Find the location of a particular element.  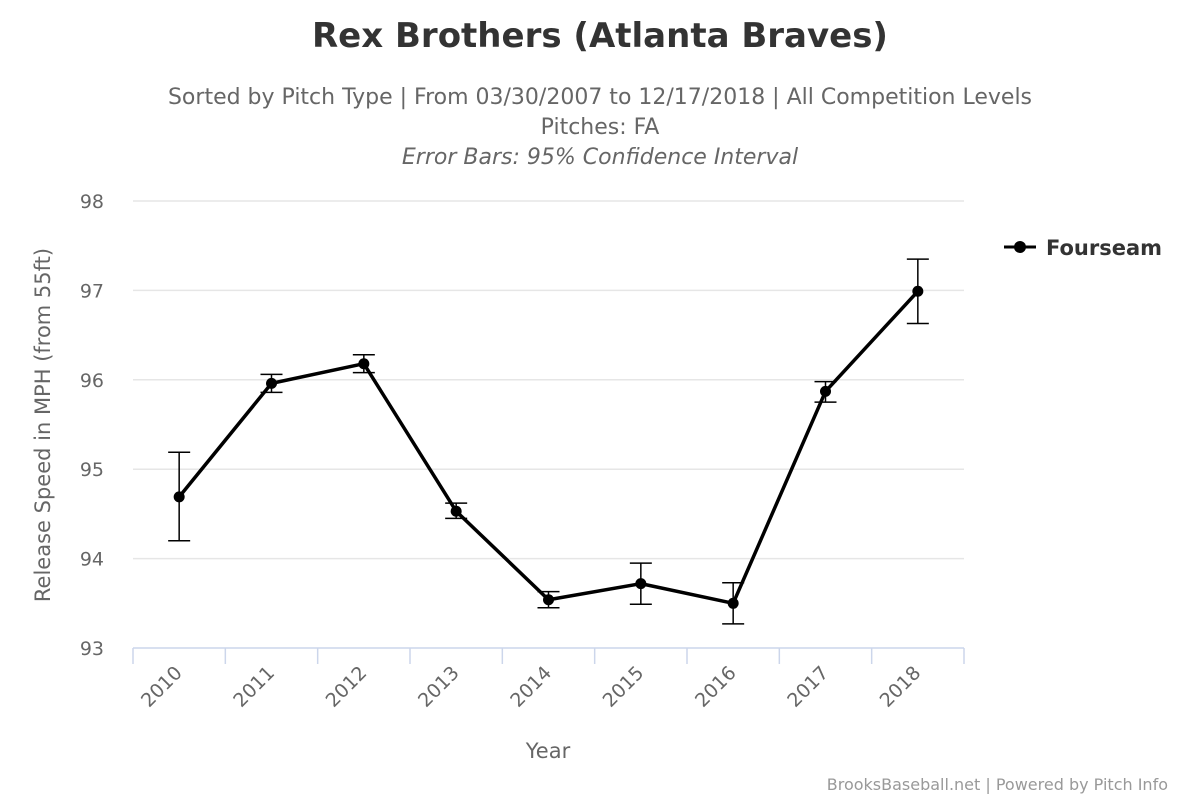

chart-subtitle-line-2: Pitches: FA is located at coordinates (600, 127).